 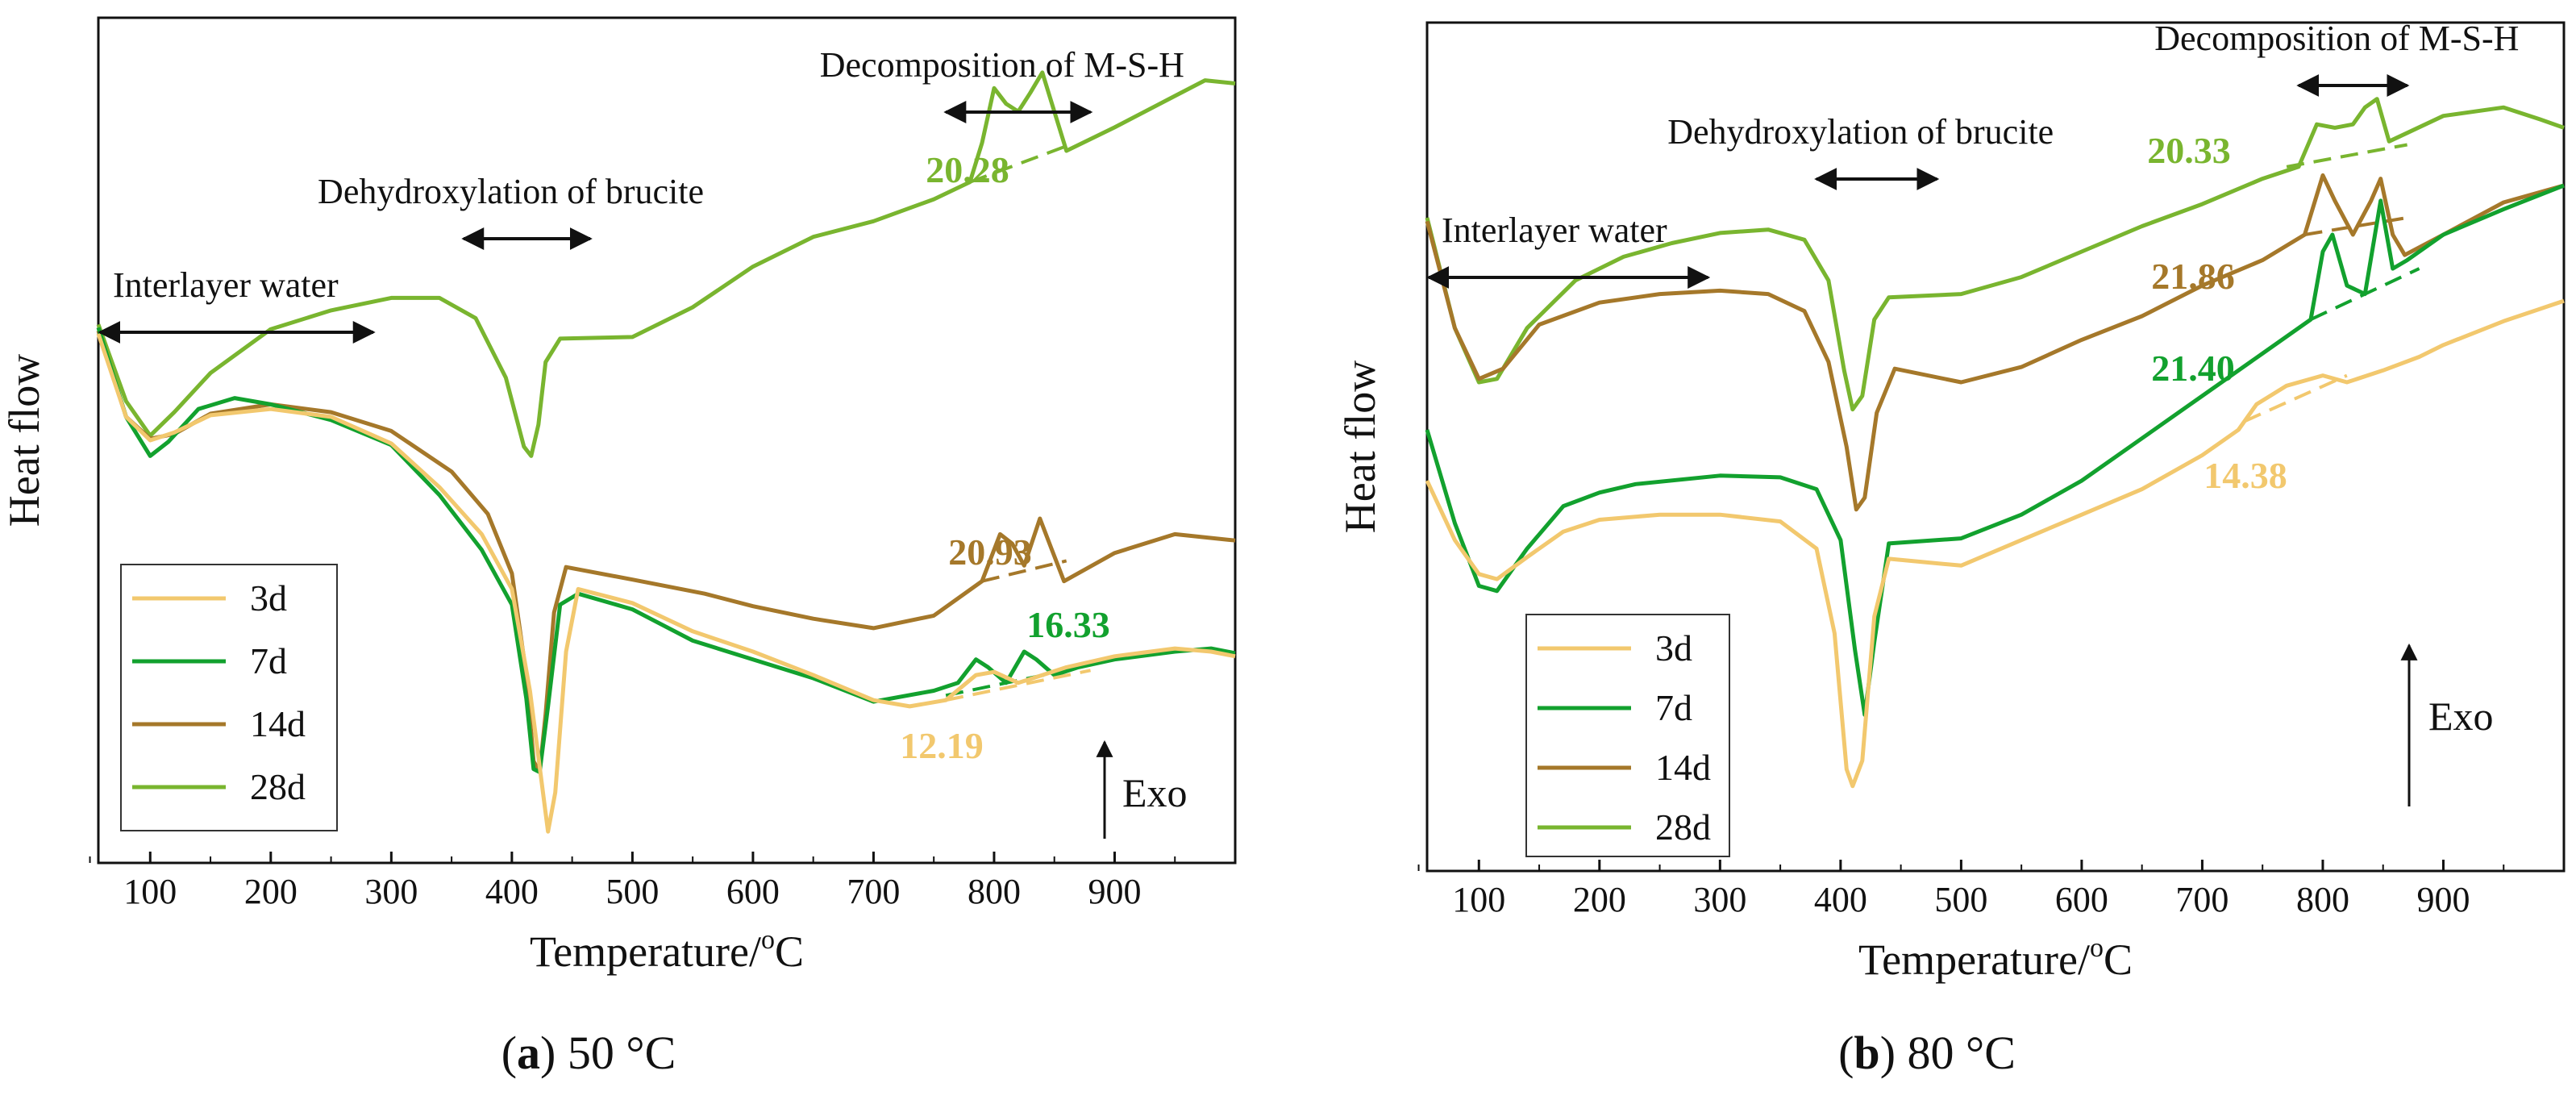 What do you see at coordinates (2193, 368) in the screenshot?
I see `mass-loss-label-7d: 21.40` at bounding box center [2193, 368].